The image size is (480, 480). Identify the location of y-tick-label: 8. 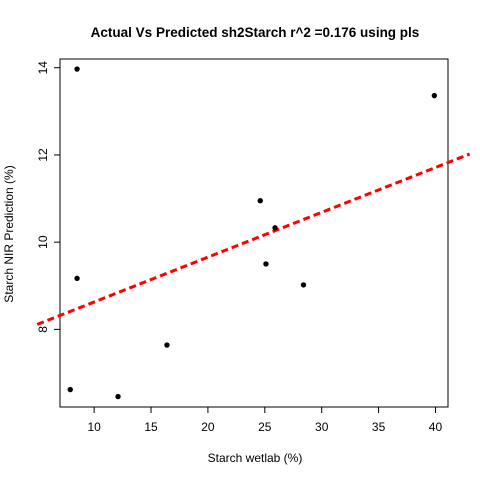
(43, 329).